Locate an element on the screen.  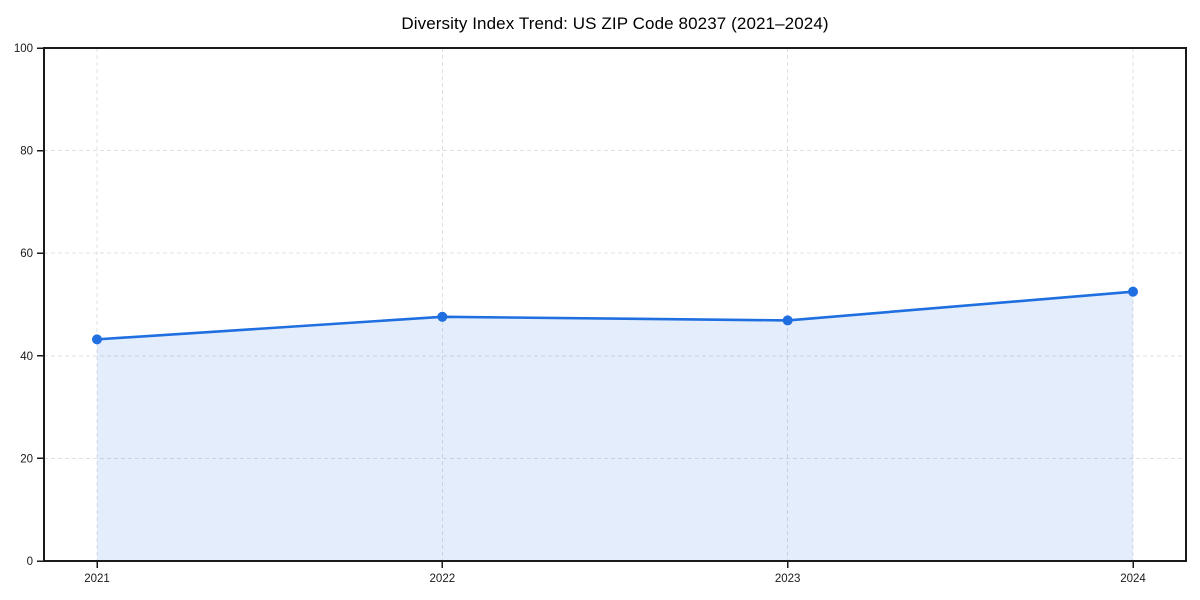
y-tick-label: 80 is located at coordinates (26, 152).